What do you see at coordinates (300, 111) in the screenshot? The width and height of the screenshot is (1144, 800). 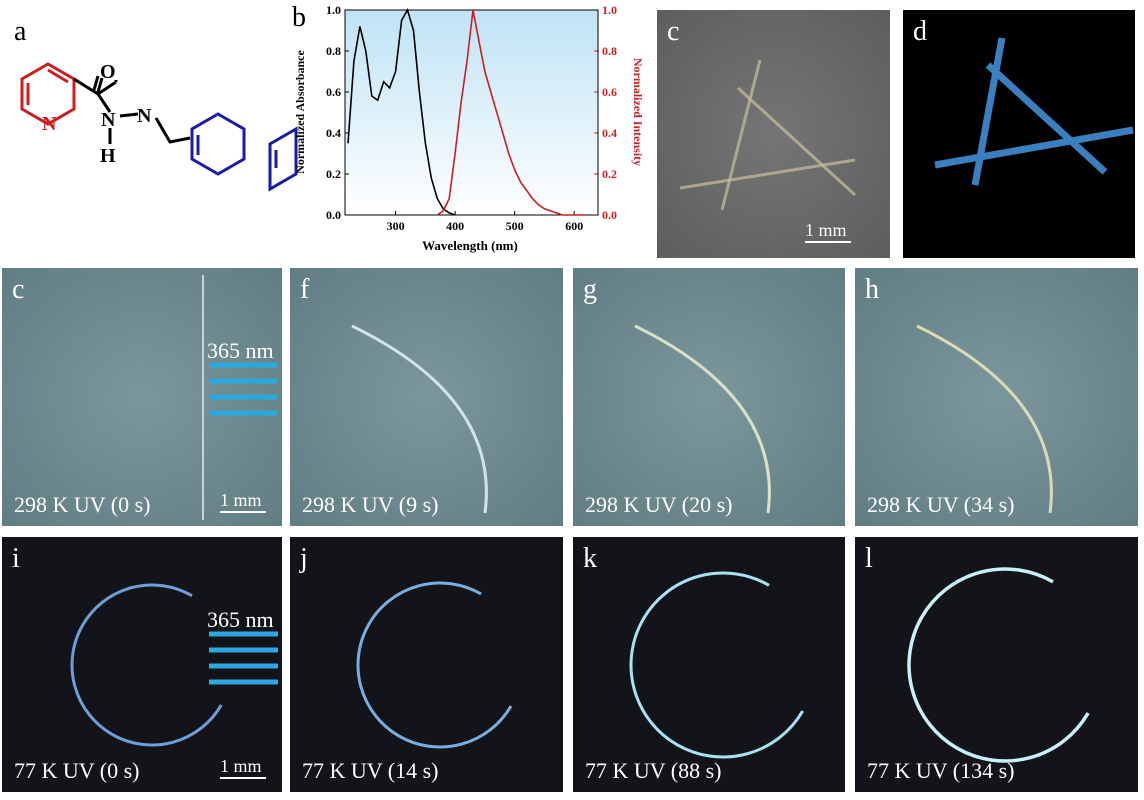 I see `y-axis-title: Normalized Absorbance` at bounding box center [300, 111].